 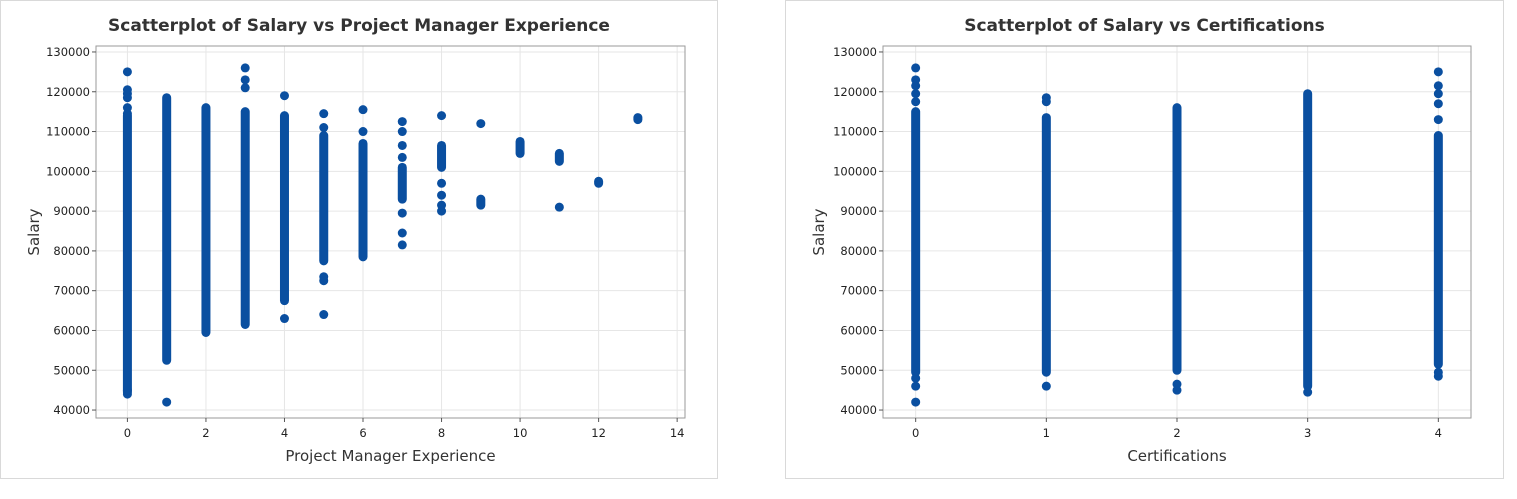 What do you see at coordinates (1046, 433) in the screenshot?
I see `x-tick-label: 1` at bounding box center [1046, 433].